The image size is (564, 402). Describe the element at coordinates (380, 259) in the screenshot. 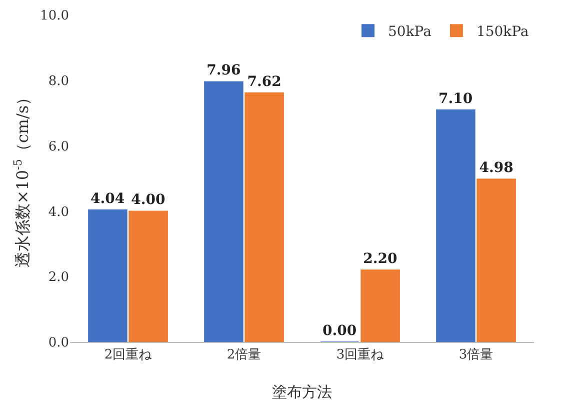

I see `data-label: 2.20` at that location.